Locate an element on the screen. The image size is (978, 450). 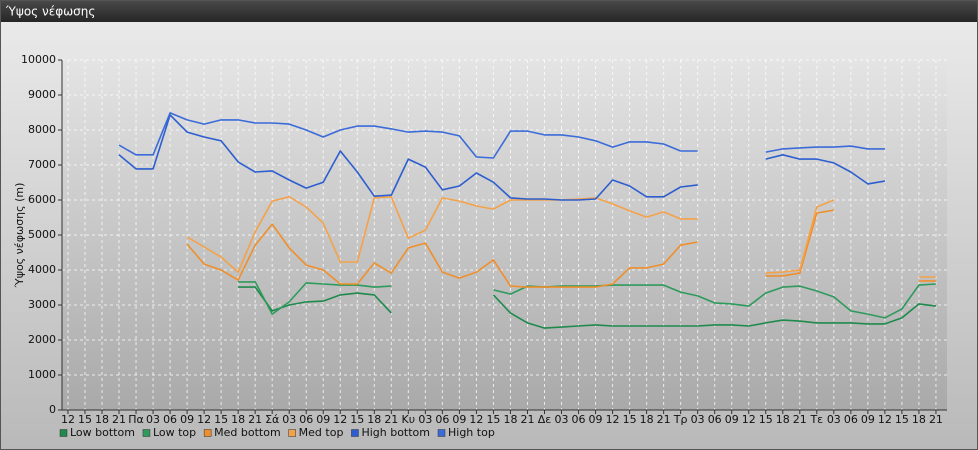
y-tick-label: 6000 is located at coordinates (42, 199).